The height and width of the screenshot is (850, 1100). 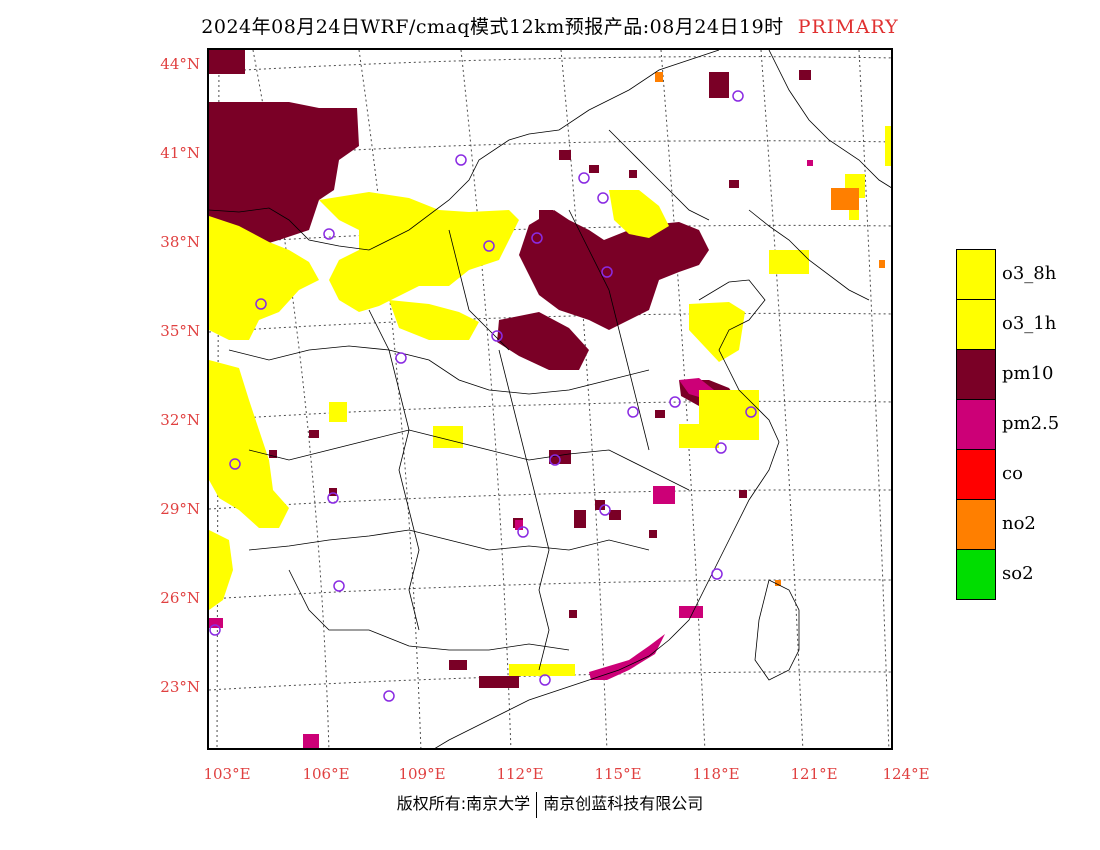 What do you see at coordinates (227, 774) in the screenshot?
I see `lon-label-103: 103°E` at bounding box center [227, 774].